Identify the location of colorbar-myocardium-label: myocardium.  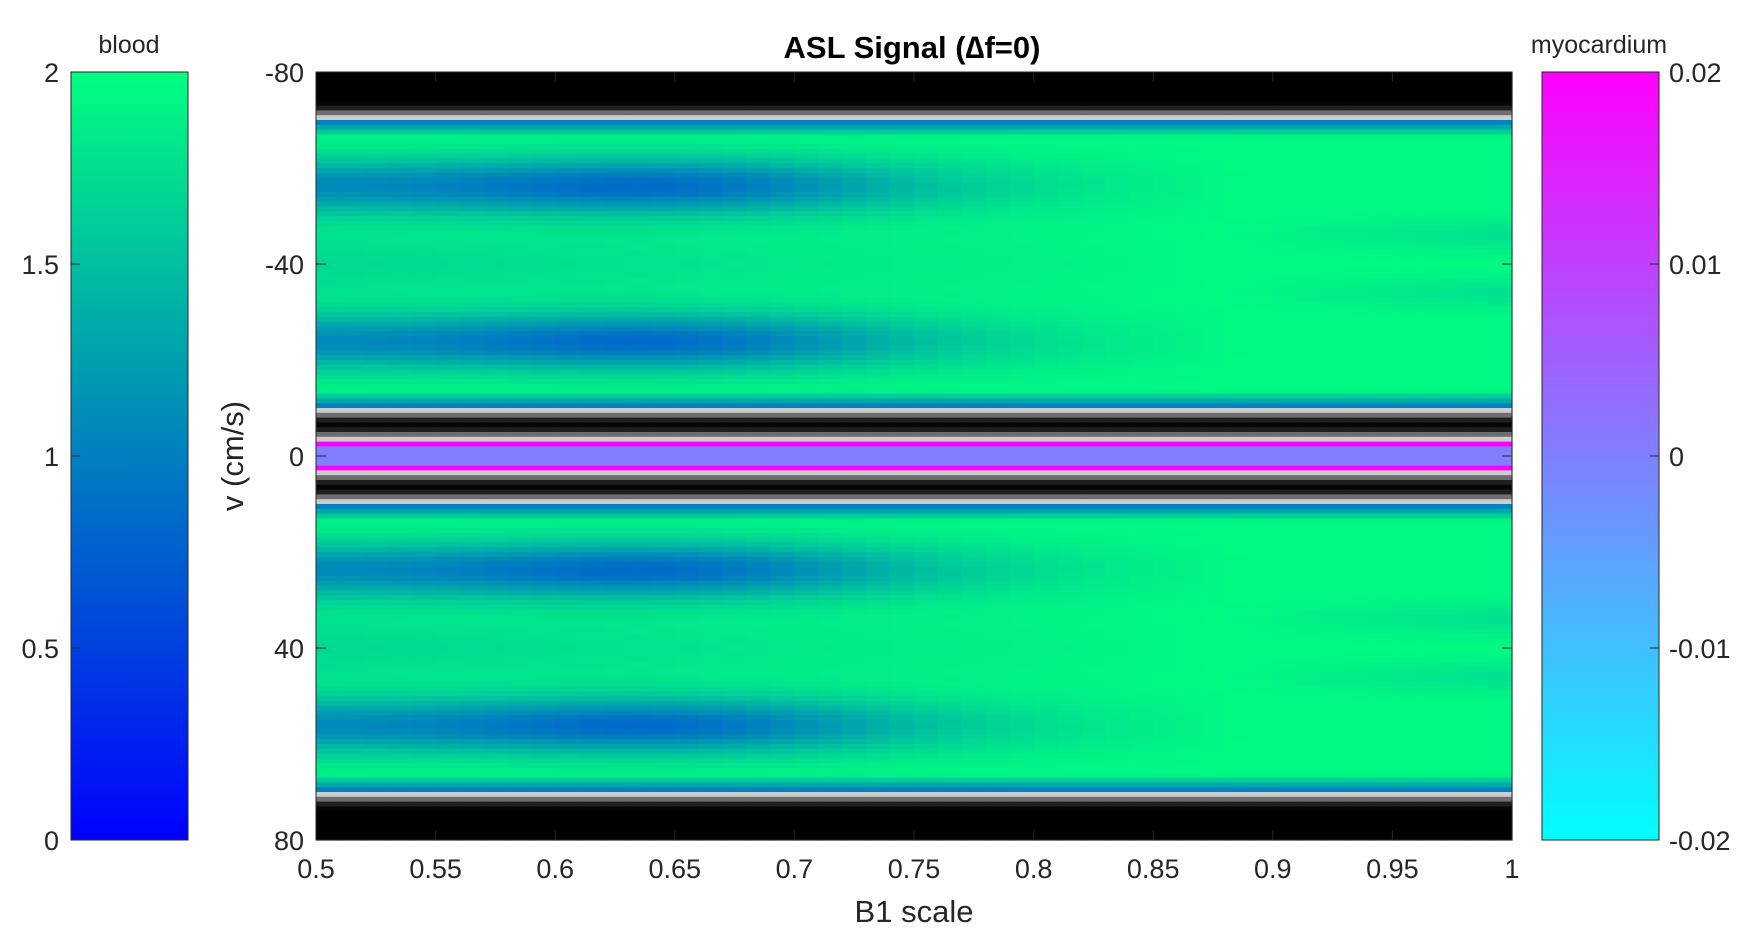
(1599, 45).